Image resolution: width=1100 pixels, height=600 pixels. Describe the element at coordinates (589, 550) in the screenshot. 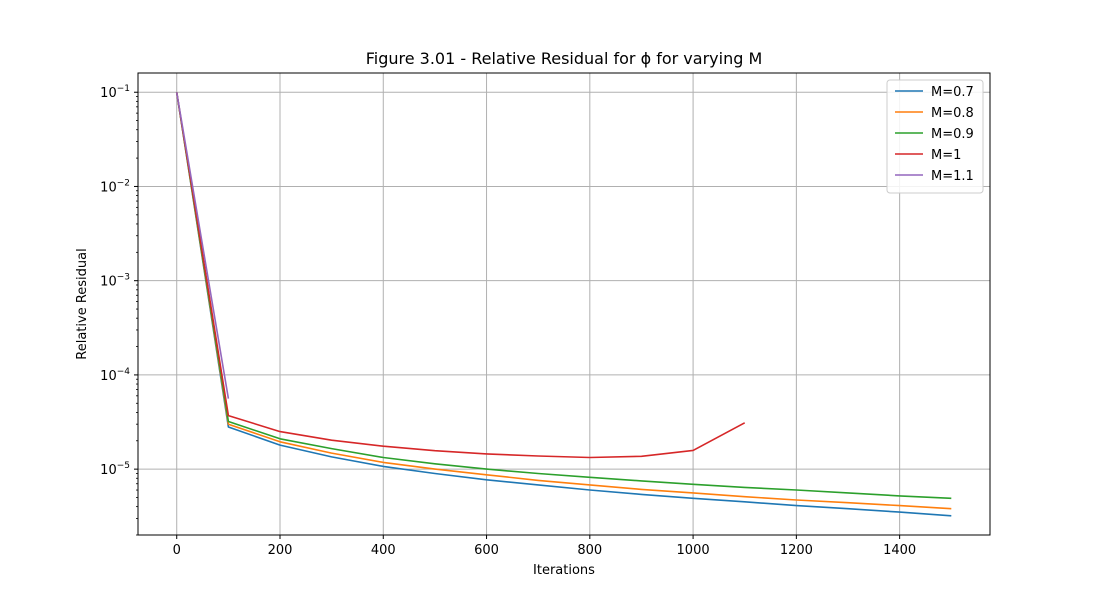

I see `x-tick-label: 800` at that location.